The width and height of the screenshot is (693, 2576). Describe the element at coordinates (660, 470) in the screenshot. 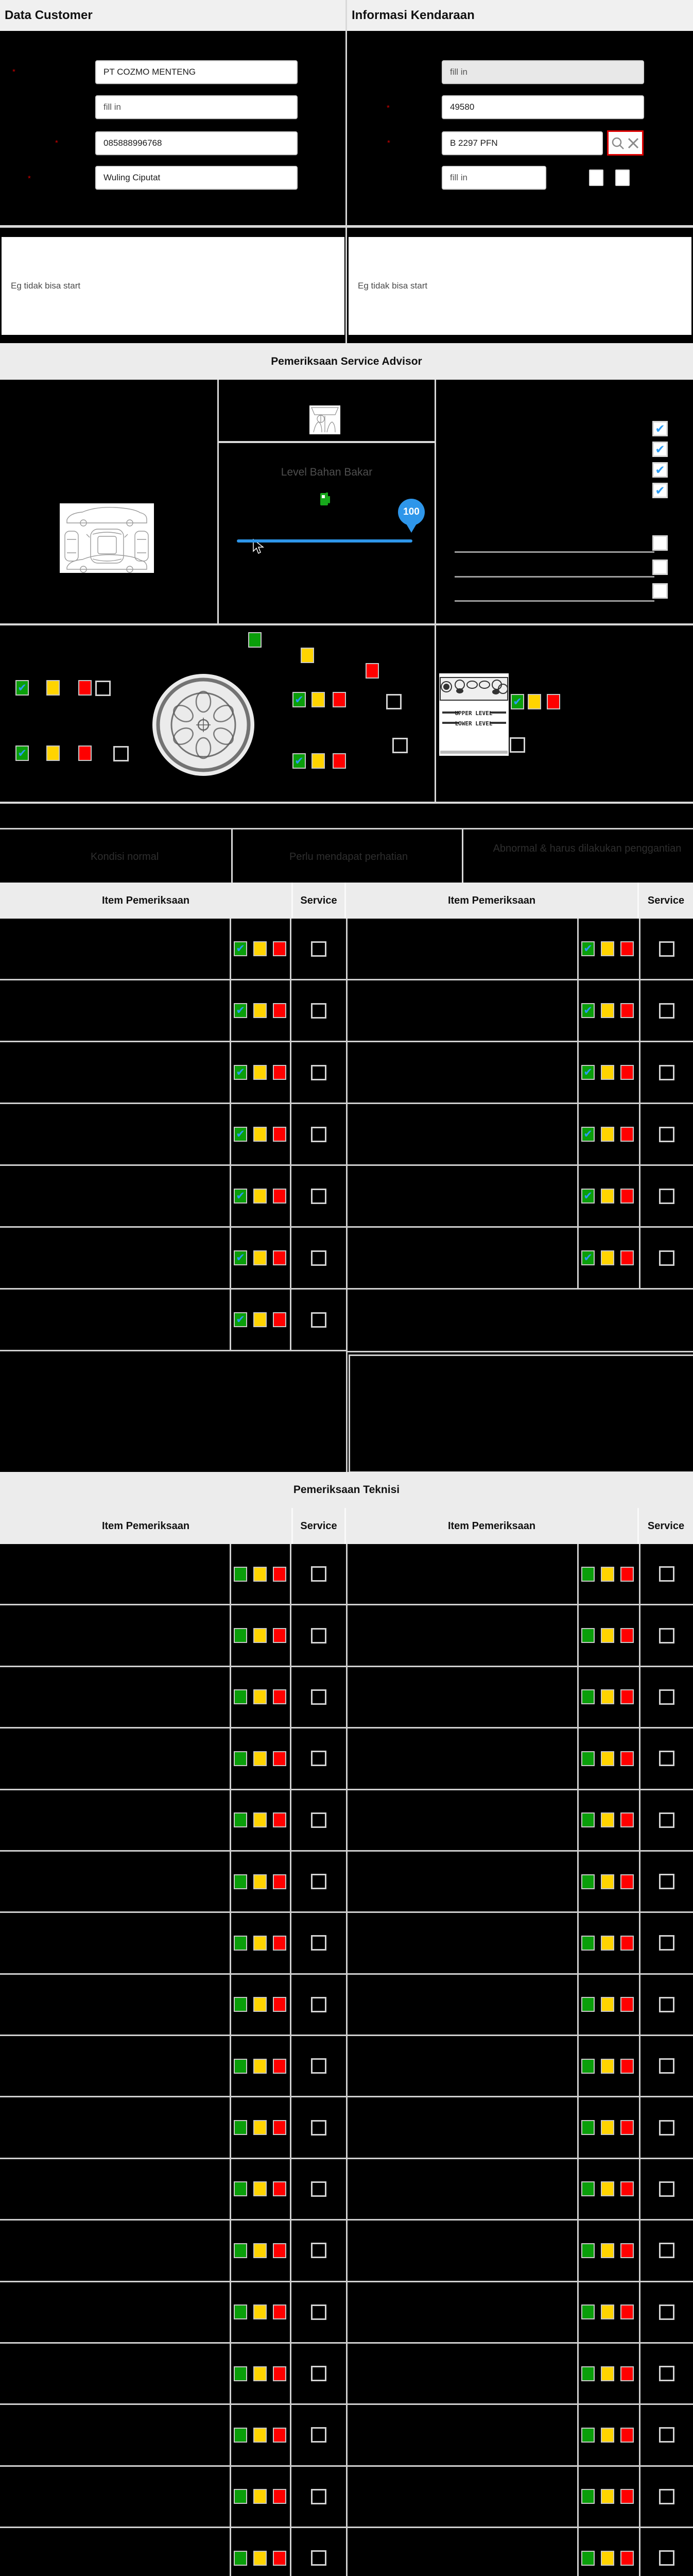

I see `advisor-check-item-checkbox: ✔` at that location.